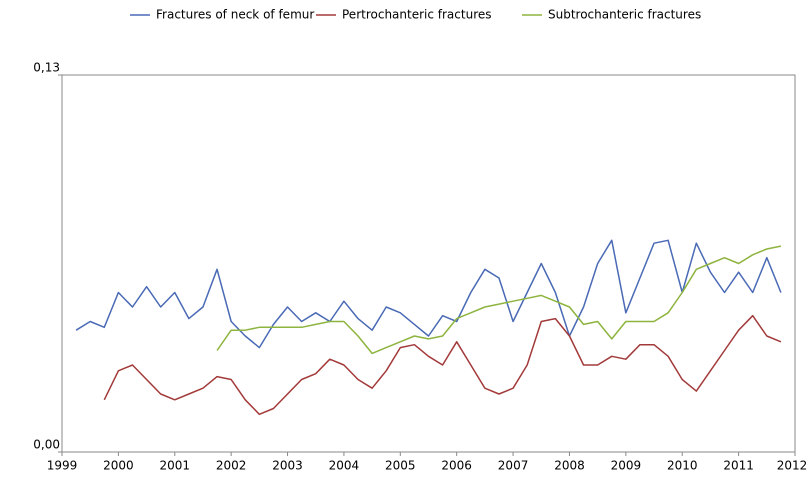  Describe the element at coordinates (344, 466) in the screenshot. I see `x-tick-label: 2004` at that location.